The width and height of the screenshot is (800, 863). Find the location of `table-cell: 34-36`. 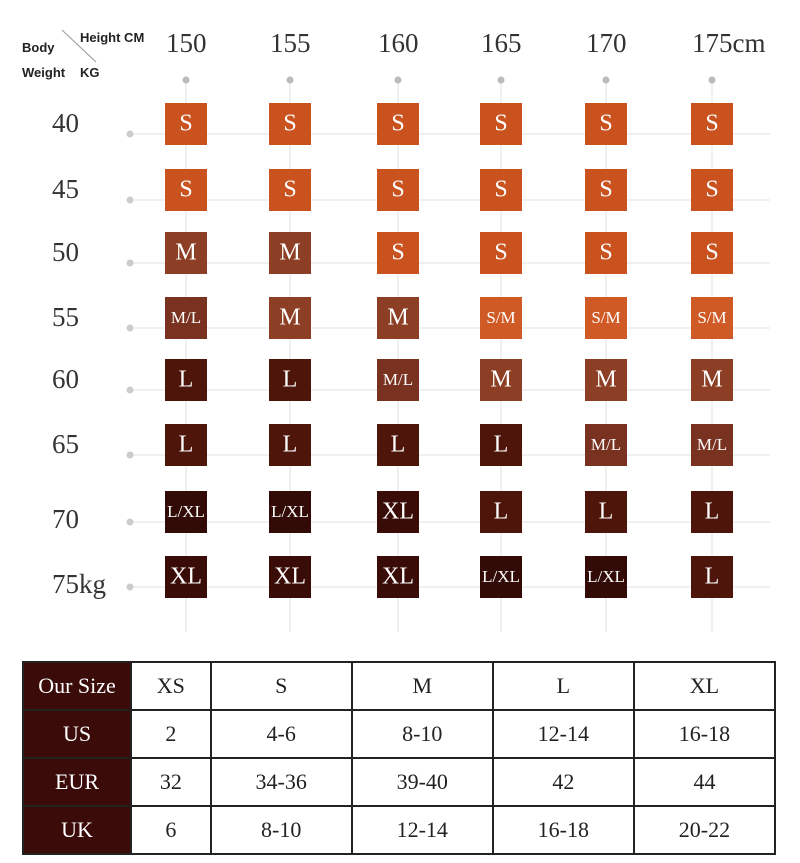

table-cell: 34-36 is located at coordinates (281, 782).